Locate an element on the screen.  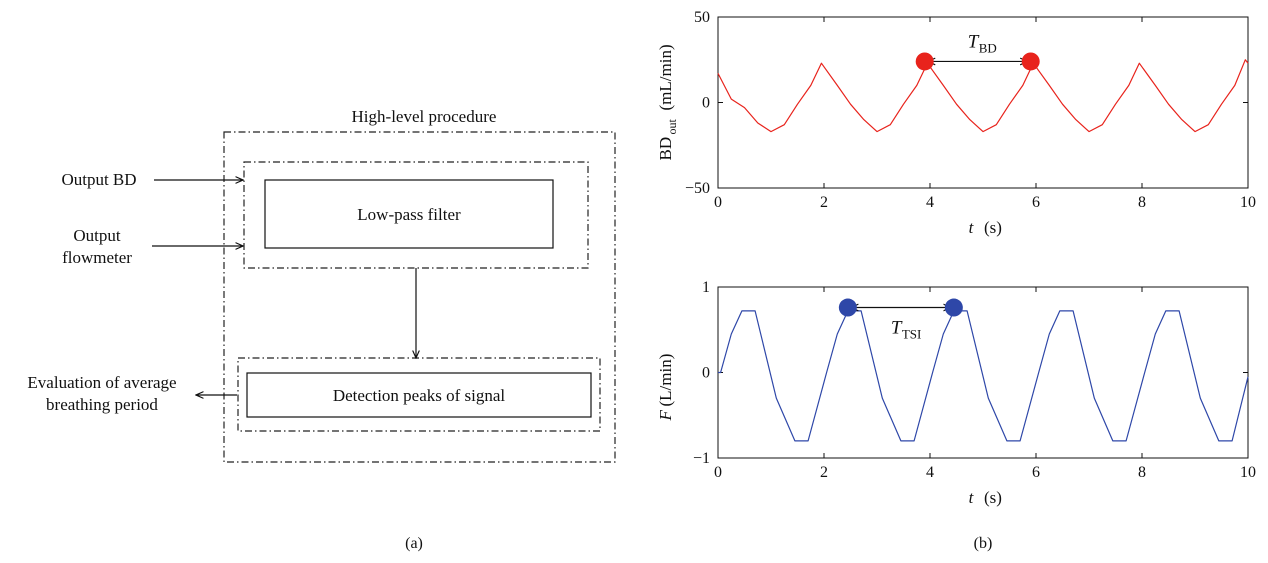
y-axis-label-sub: out is located at coordinates (672, 127).